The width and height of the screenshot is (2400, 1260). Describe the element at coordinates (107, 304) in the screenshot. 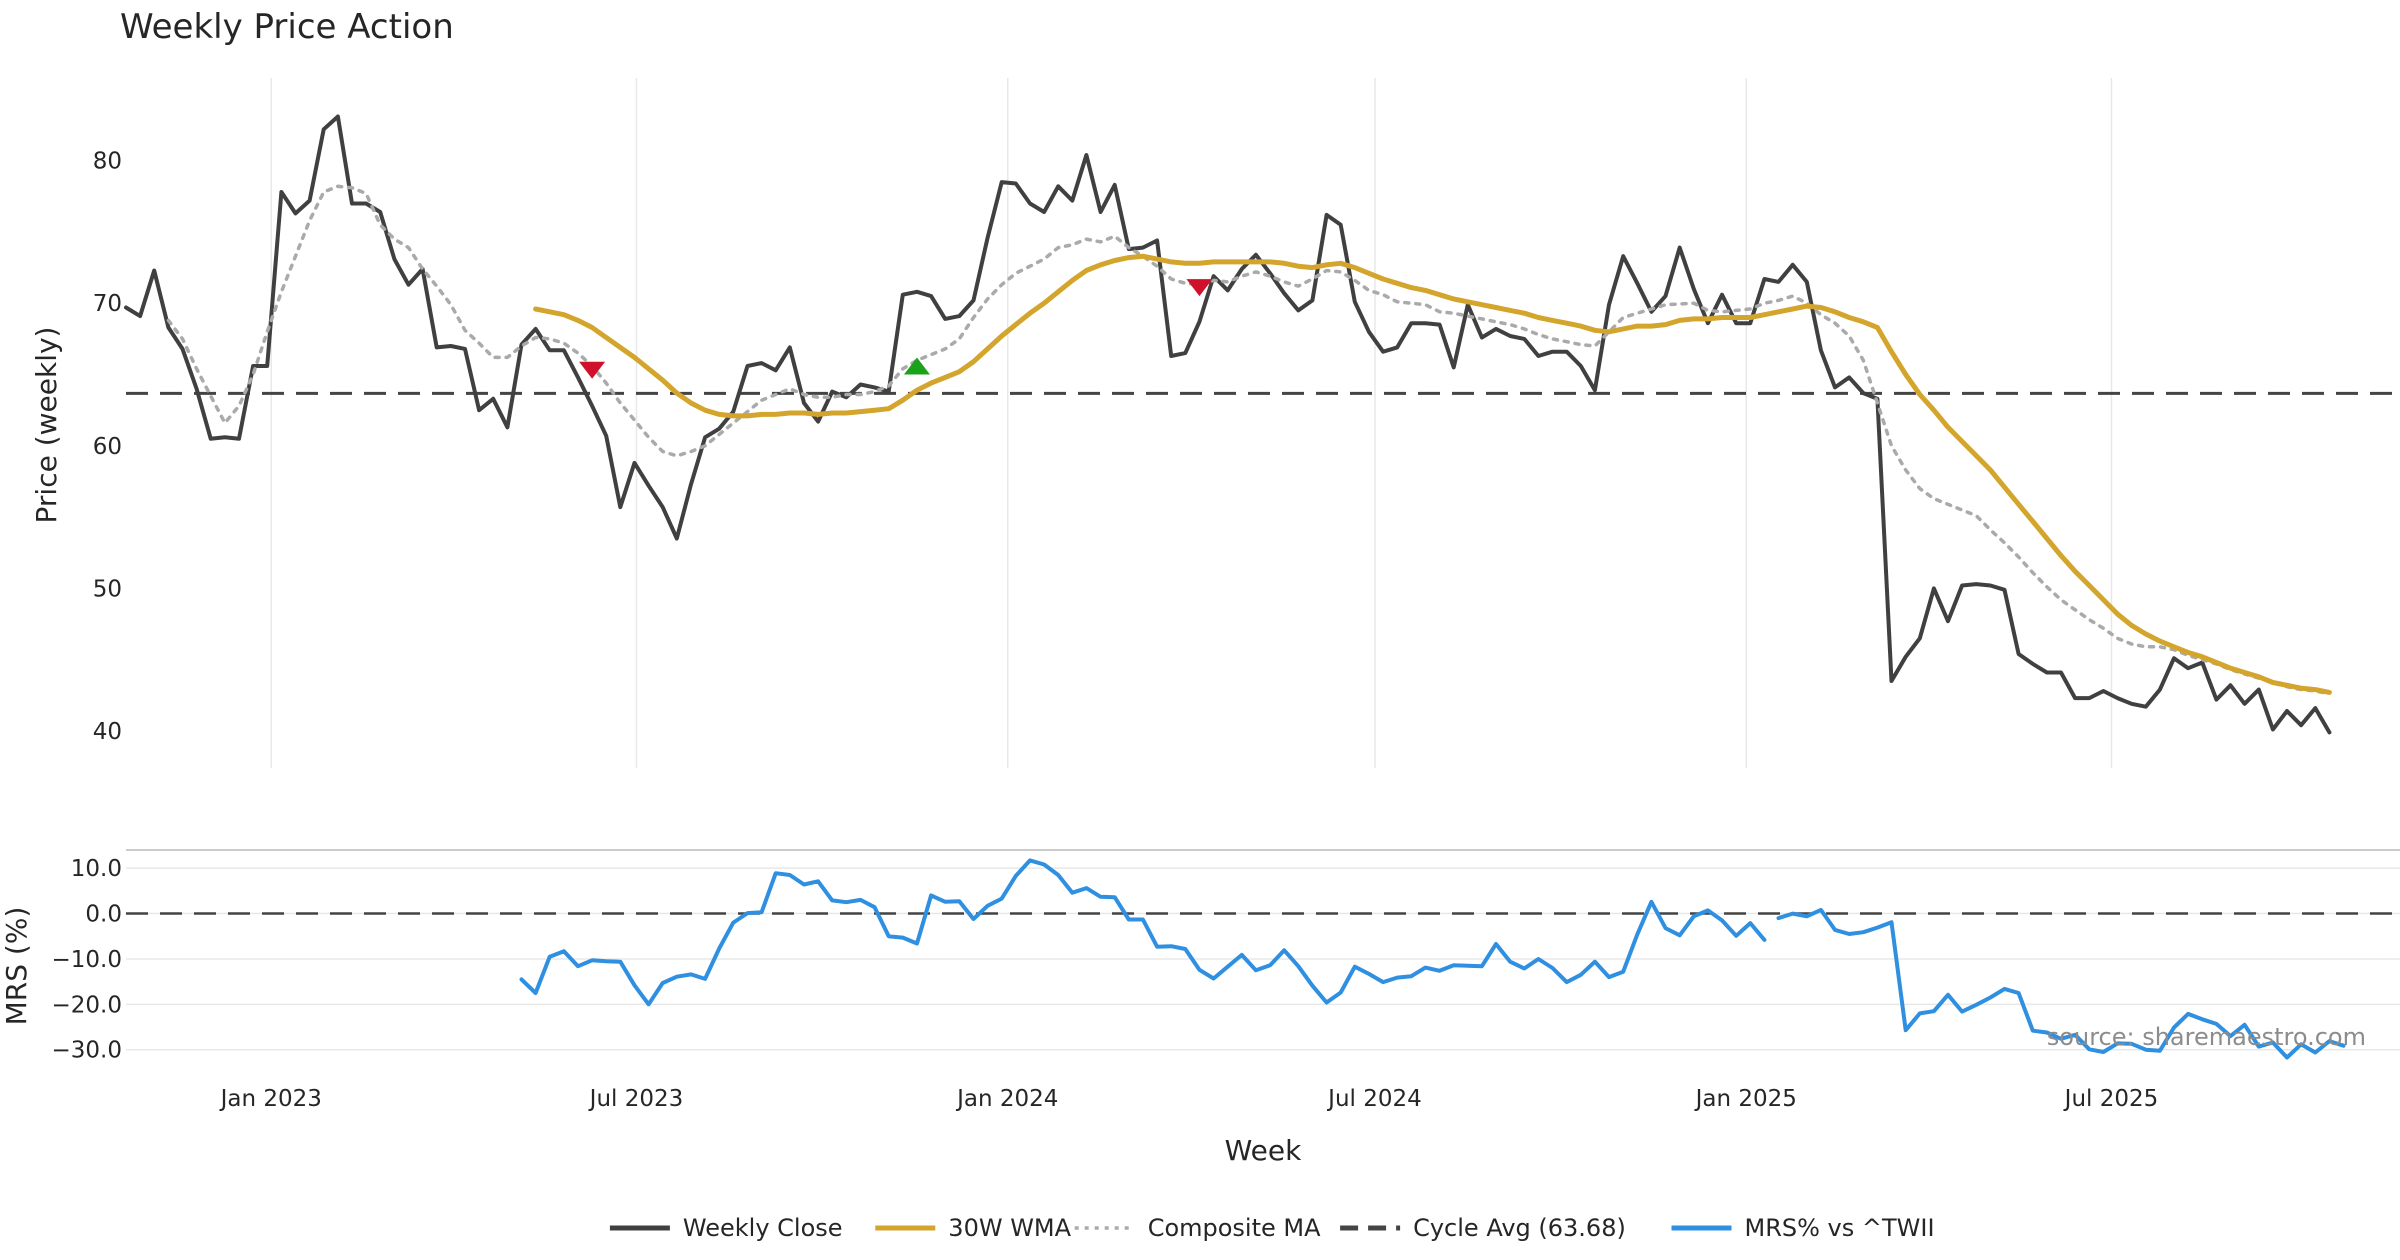

I see `y-tick-label: 70` at that location.